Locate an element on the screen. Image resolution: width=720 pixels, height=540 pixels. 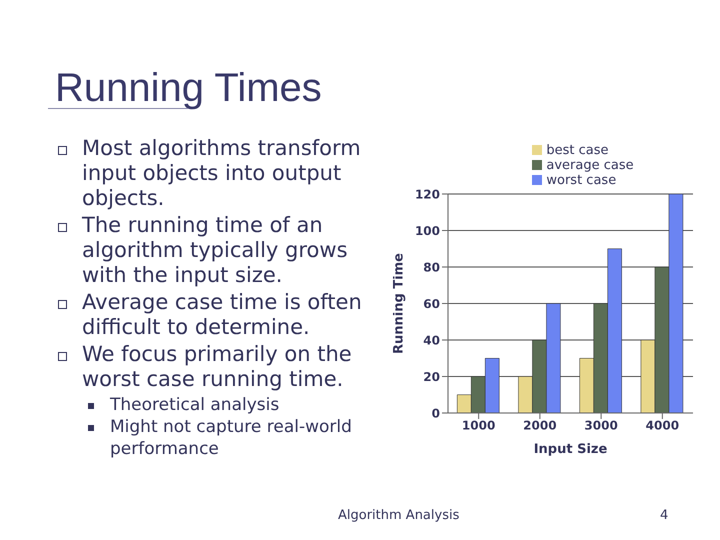
y-tick-label: 60 is located at coordinates (431, 303).